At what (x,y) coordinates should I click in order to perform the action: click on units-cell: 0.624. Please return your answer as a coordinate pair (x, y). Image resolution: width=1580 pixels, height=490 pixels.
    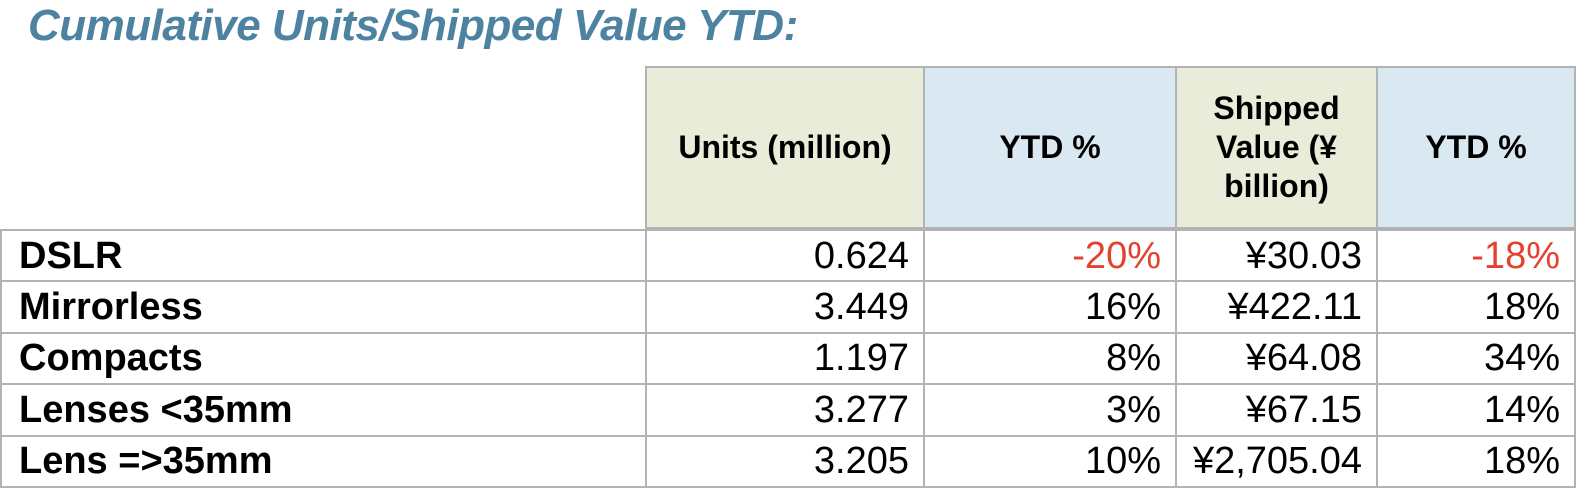
    Looking at the image, I should click on (785, 256).